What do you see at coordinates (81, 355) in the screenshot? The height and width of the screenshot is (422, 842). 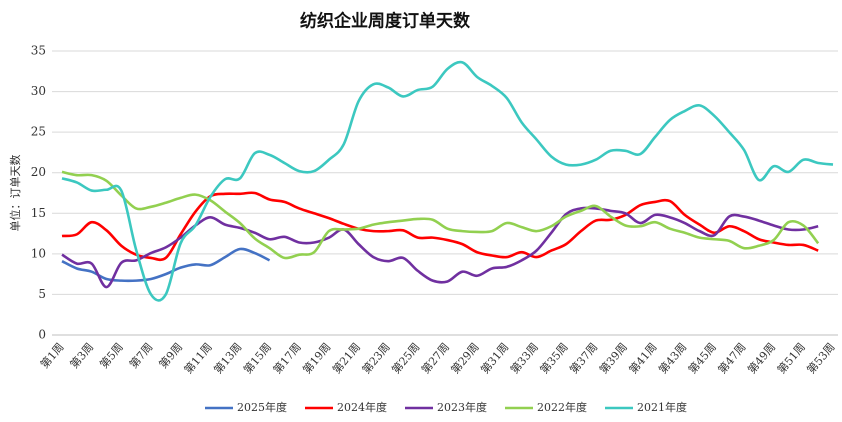 I see `x-tick-label: 第3周` at bounding box center [81, 355].